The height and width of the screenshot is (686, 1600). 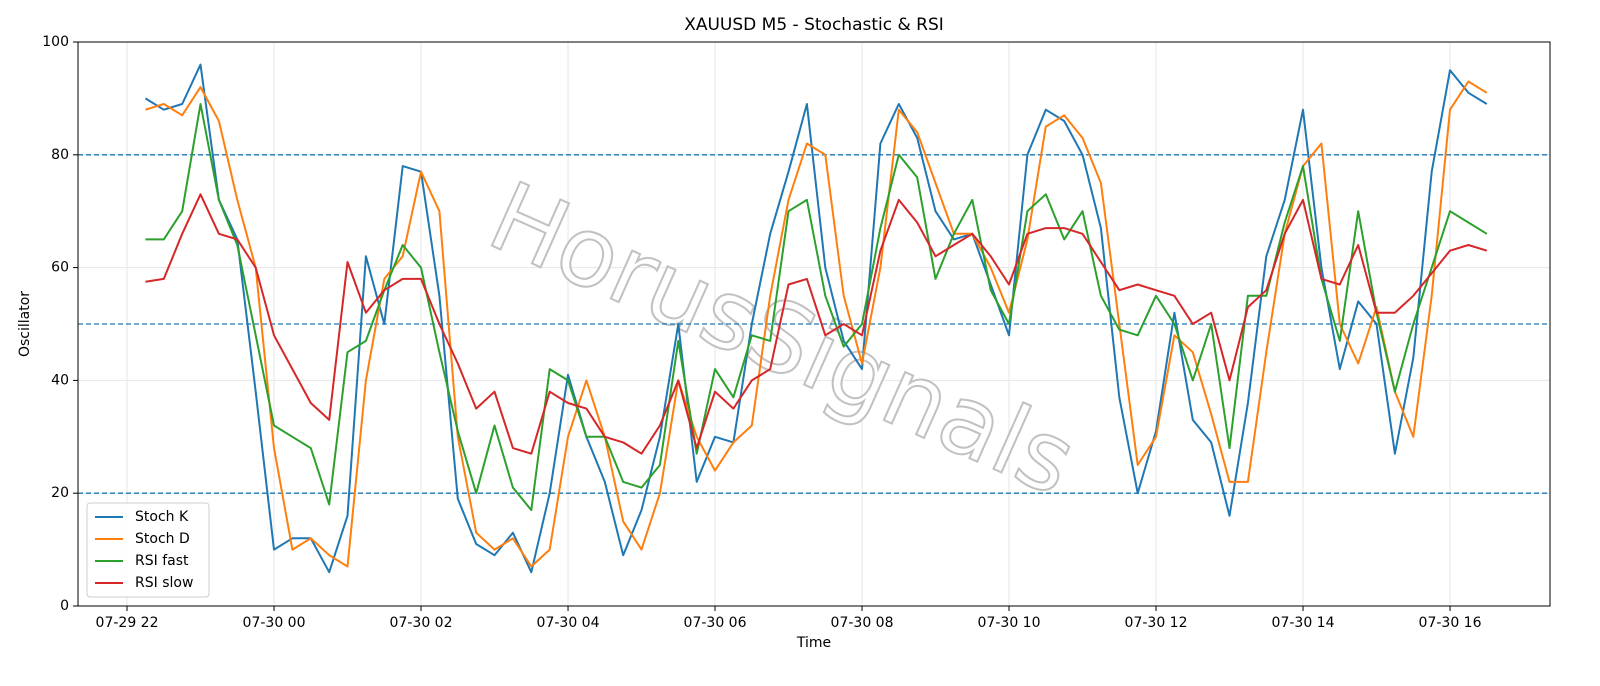 I want to click on legend: Stoch K Stoch D RSI fast RSI slow, so click(x=148, y=550).